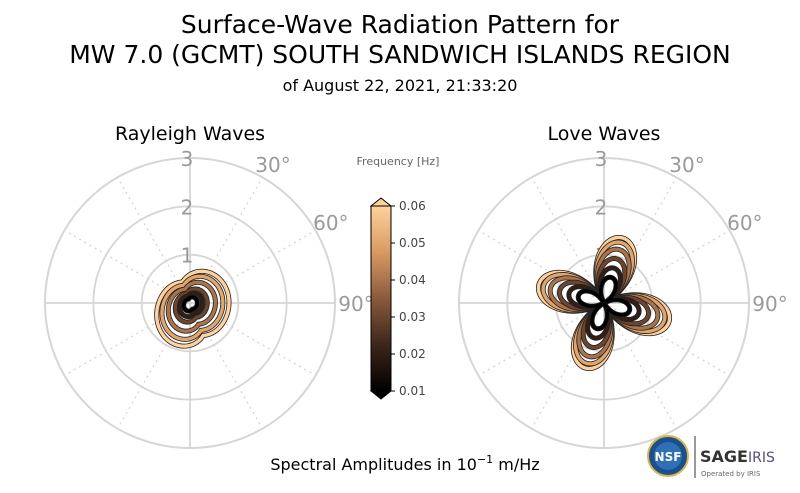 Image resolution: width=800 pixels, height=493 pixels. I want to click on colorbar-tick-label: 0.01, so click(412, 391).